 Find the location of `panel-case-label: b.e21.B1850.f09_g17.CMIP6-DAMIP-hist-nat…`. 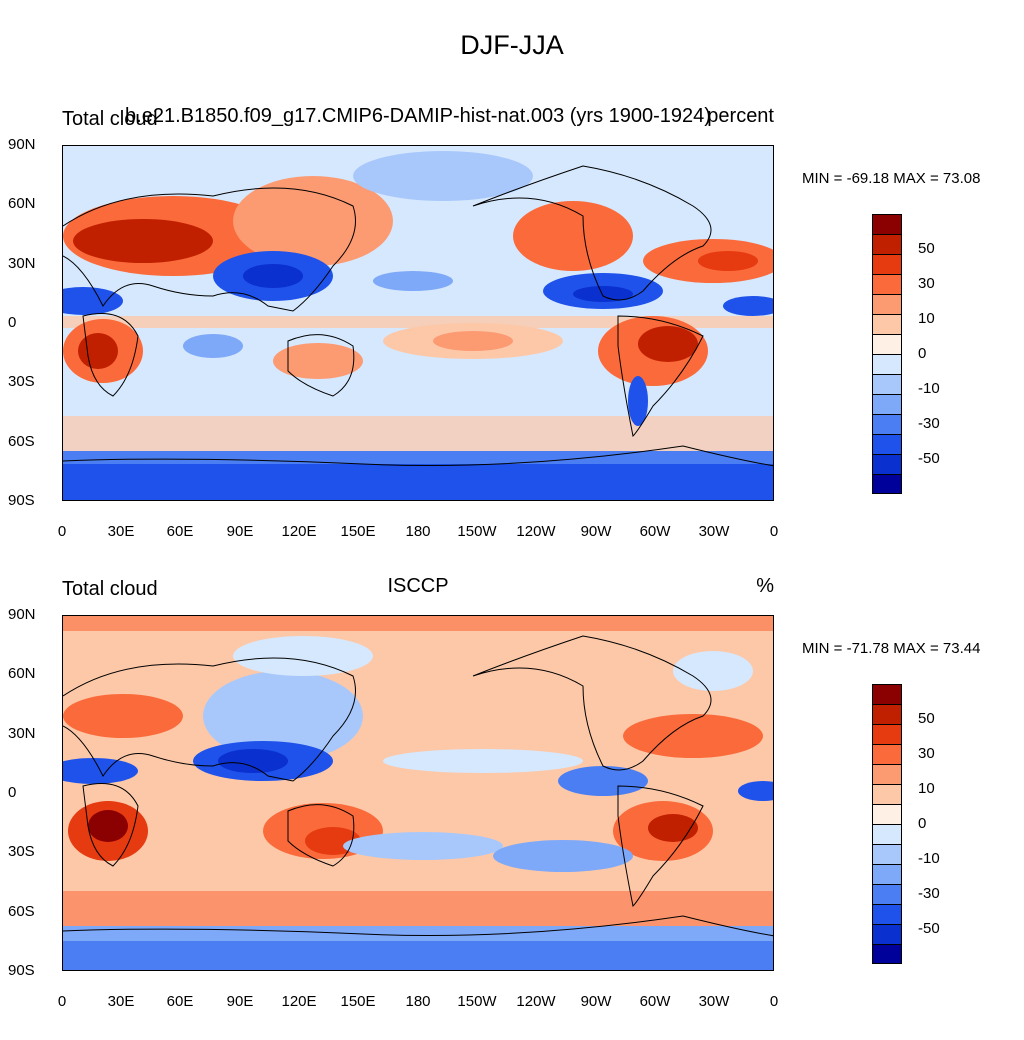

panel-case-label: b.e21.B1850.f09_g17.CMIP6-DAMIP-hist-nat… is located at coordinates (418, 116).